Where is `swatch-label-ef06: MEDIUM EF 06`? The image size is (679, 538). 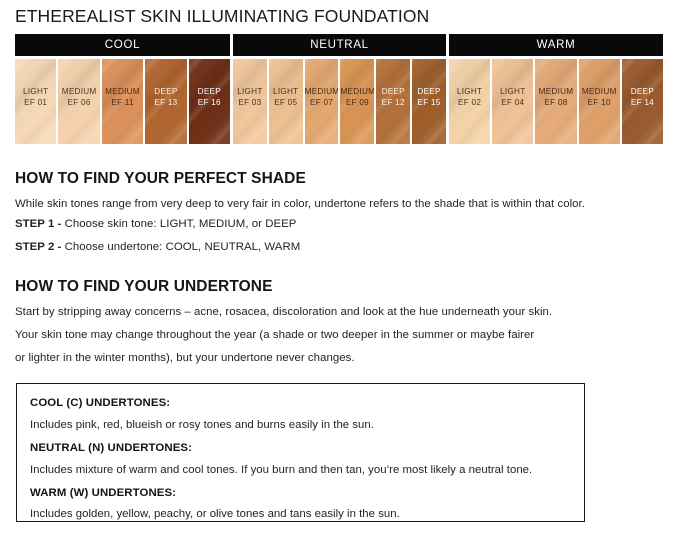
swatch-label-ef06: MEDIUM EF 06 is located at coordinates (78, 97).